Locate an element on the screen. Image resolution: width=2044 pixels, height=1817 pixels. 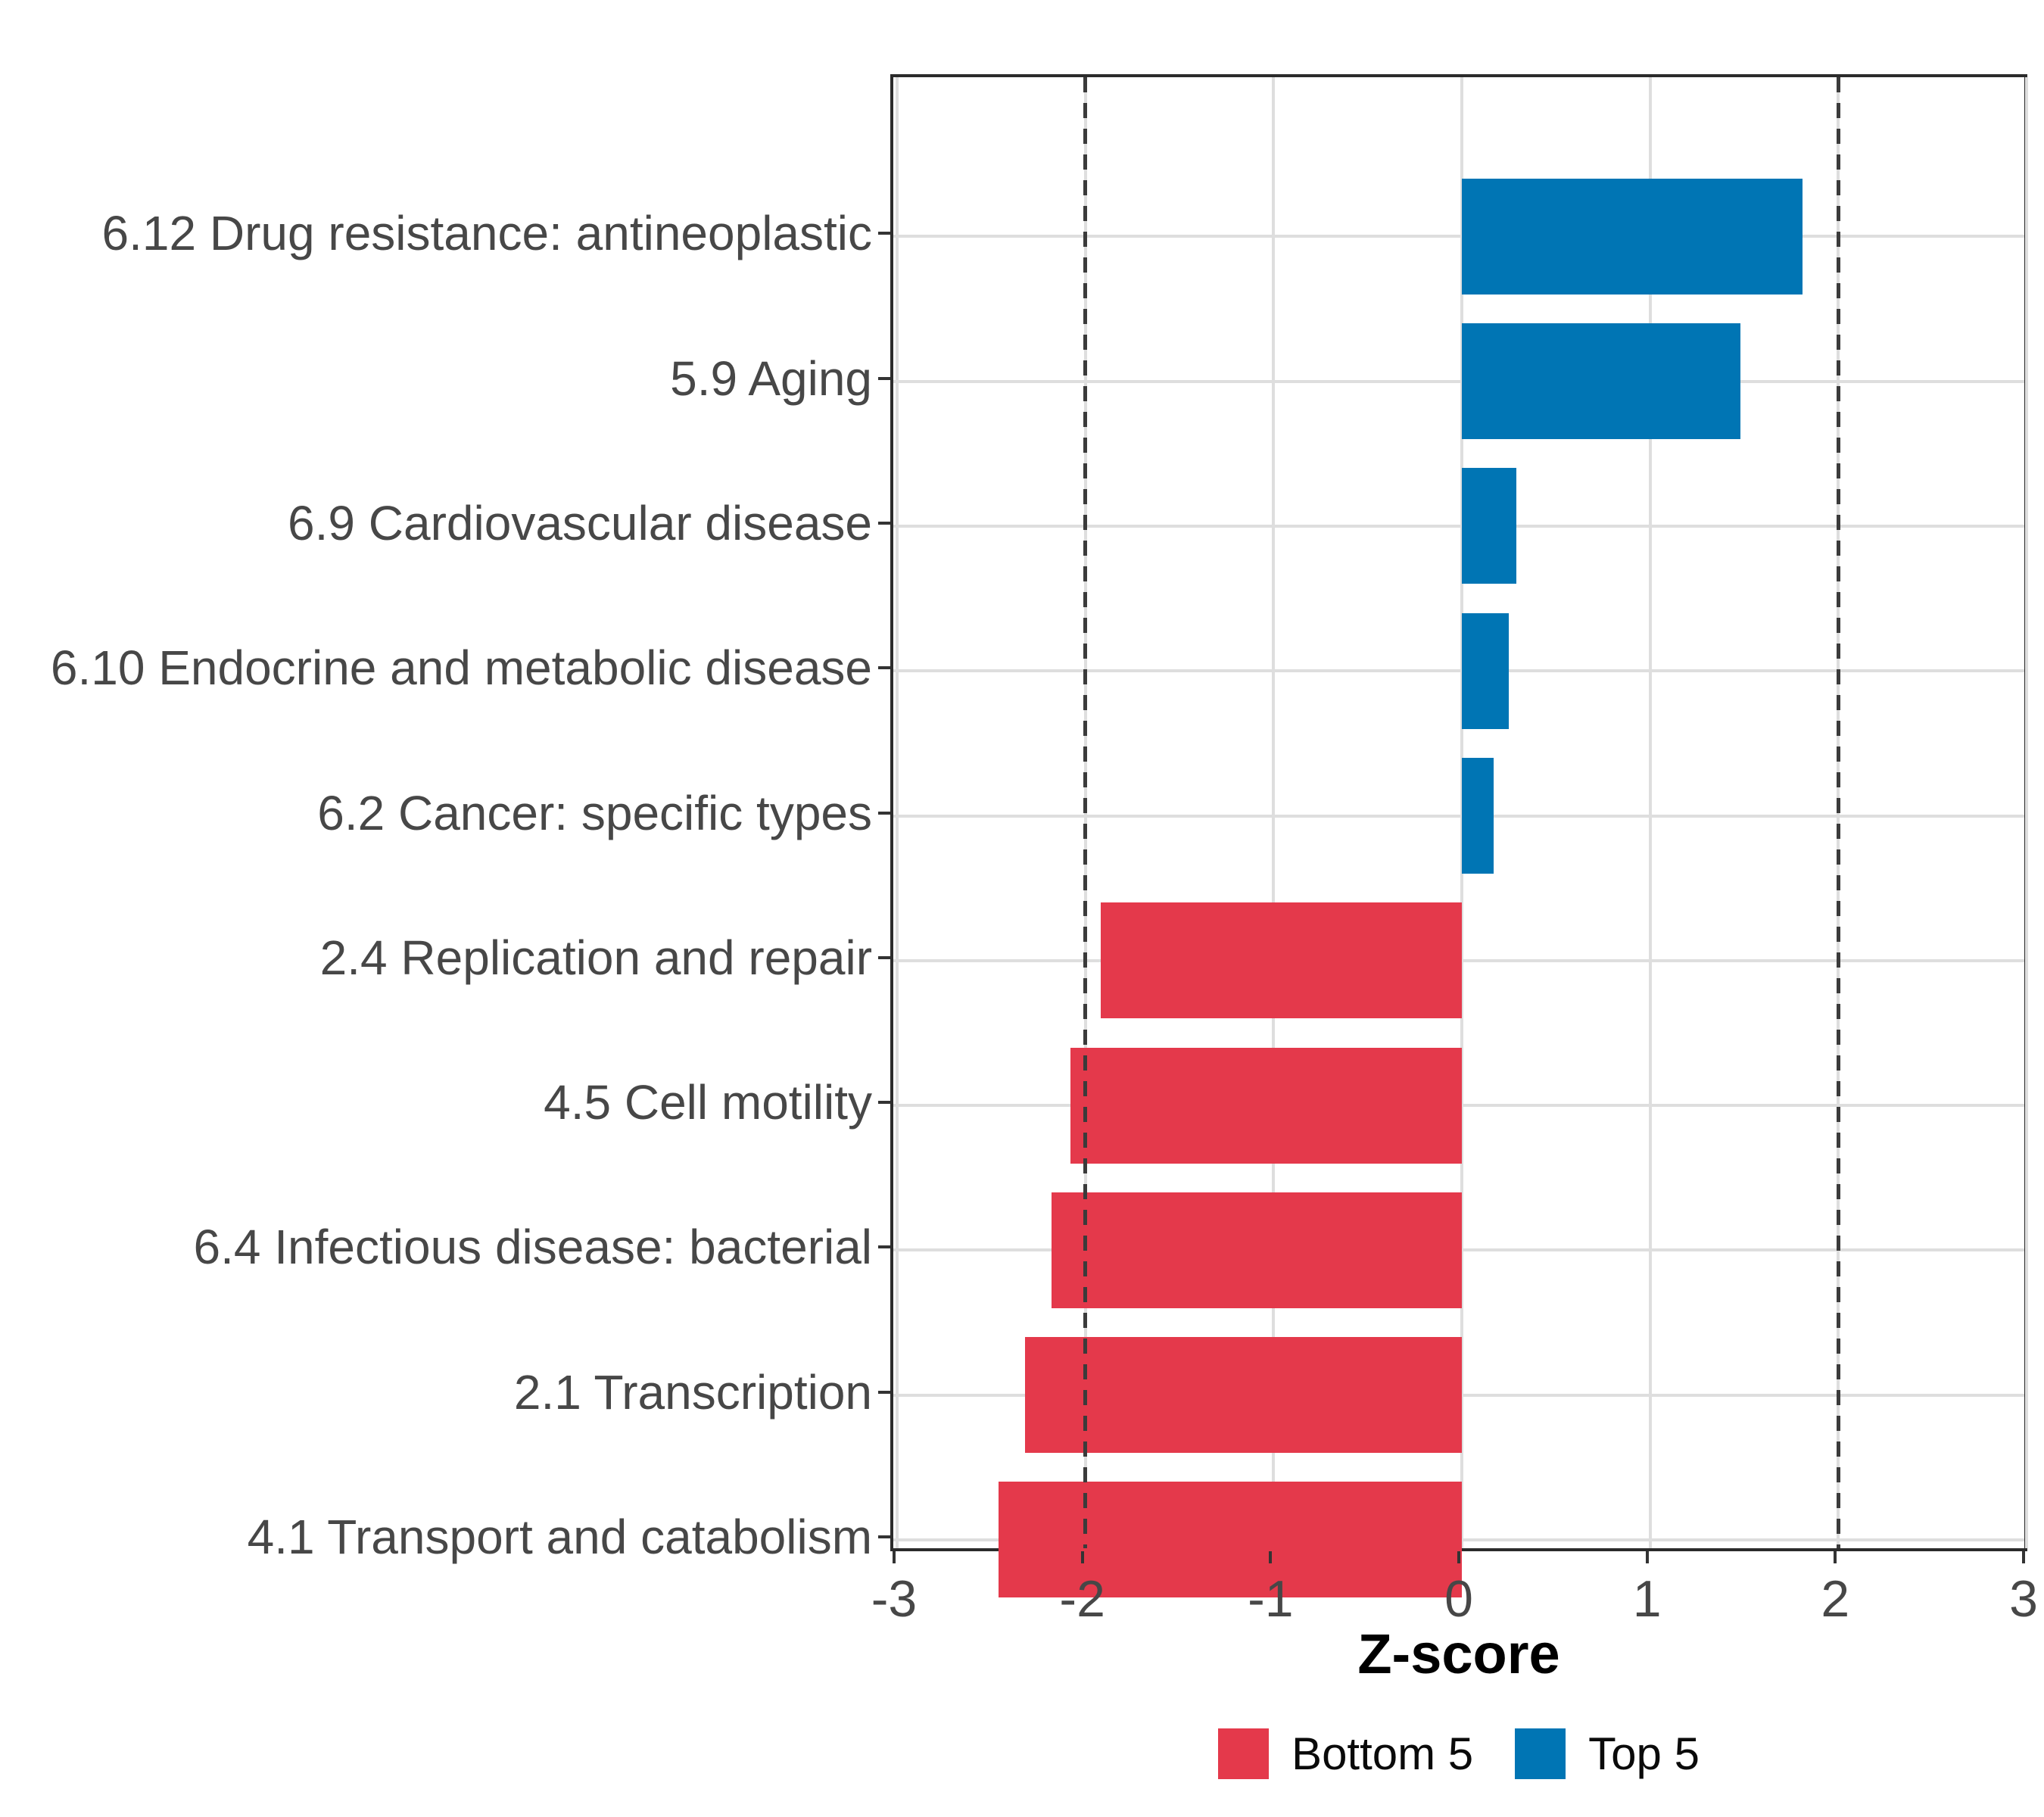
y-tick-5-9-aging is located at coordinates (884, 378).